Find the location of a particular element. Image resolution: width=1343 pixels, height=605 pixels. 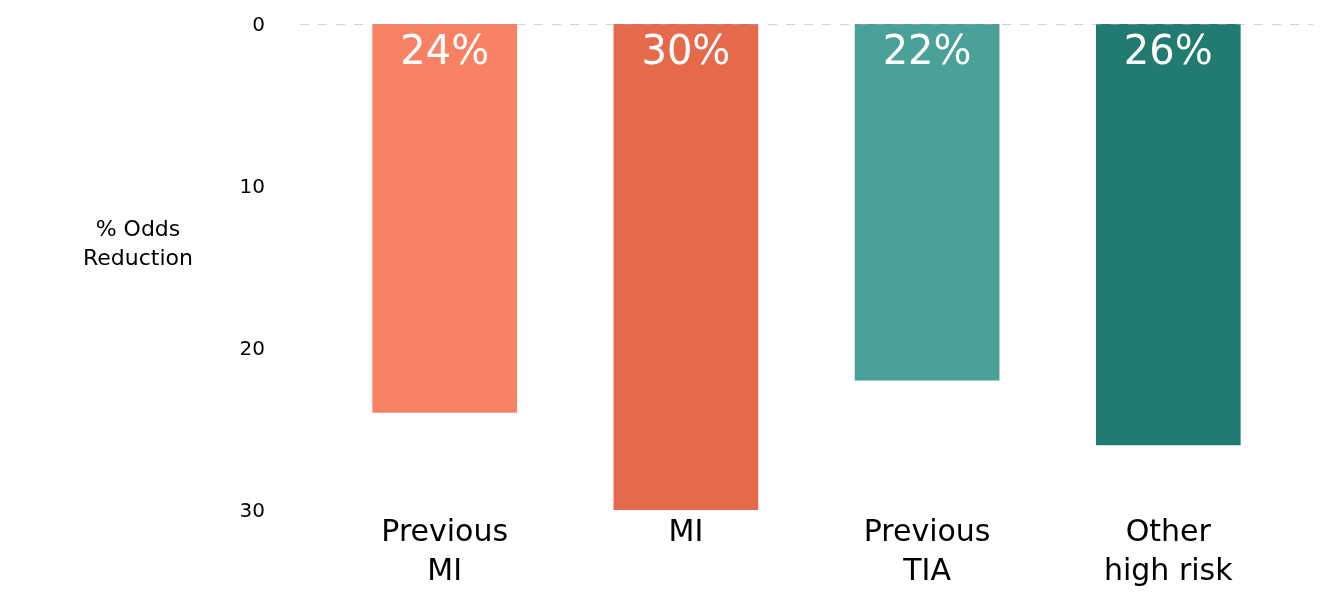

x-tick-label: Previous MI is located at coordinates (445, 550).